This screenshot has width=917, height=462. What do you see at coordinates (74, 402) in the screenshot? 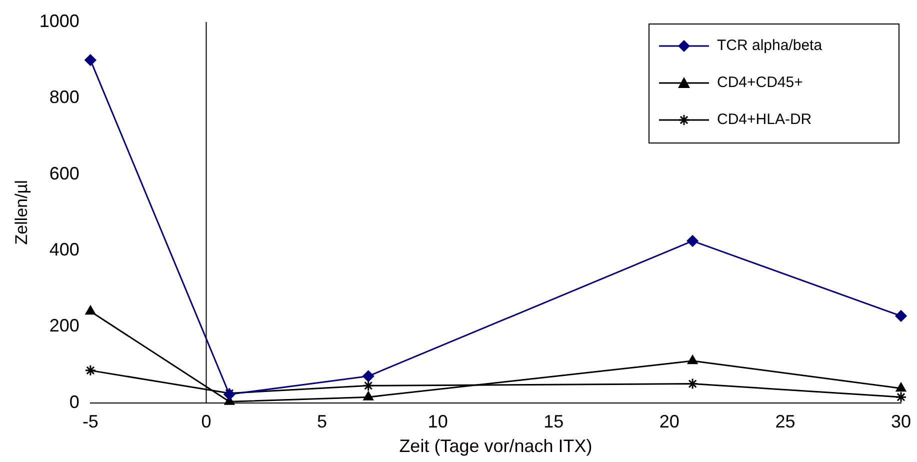
I see `y-tick-label: 0` at bounding box center [74, 402].